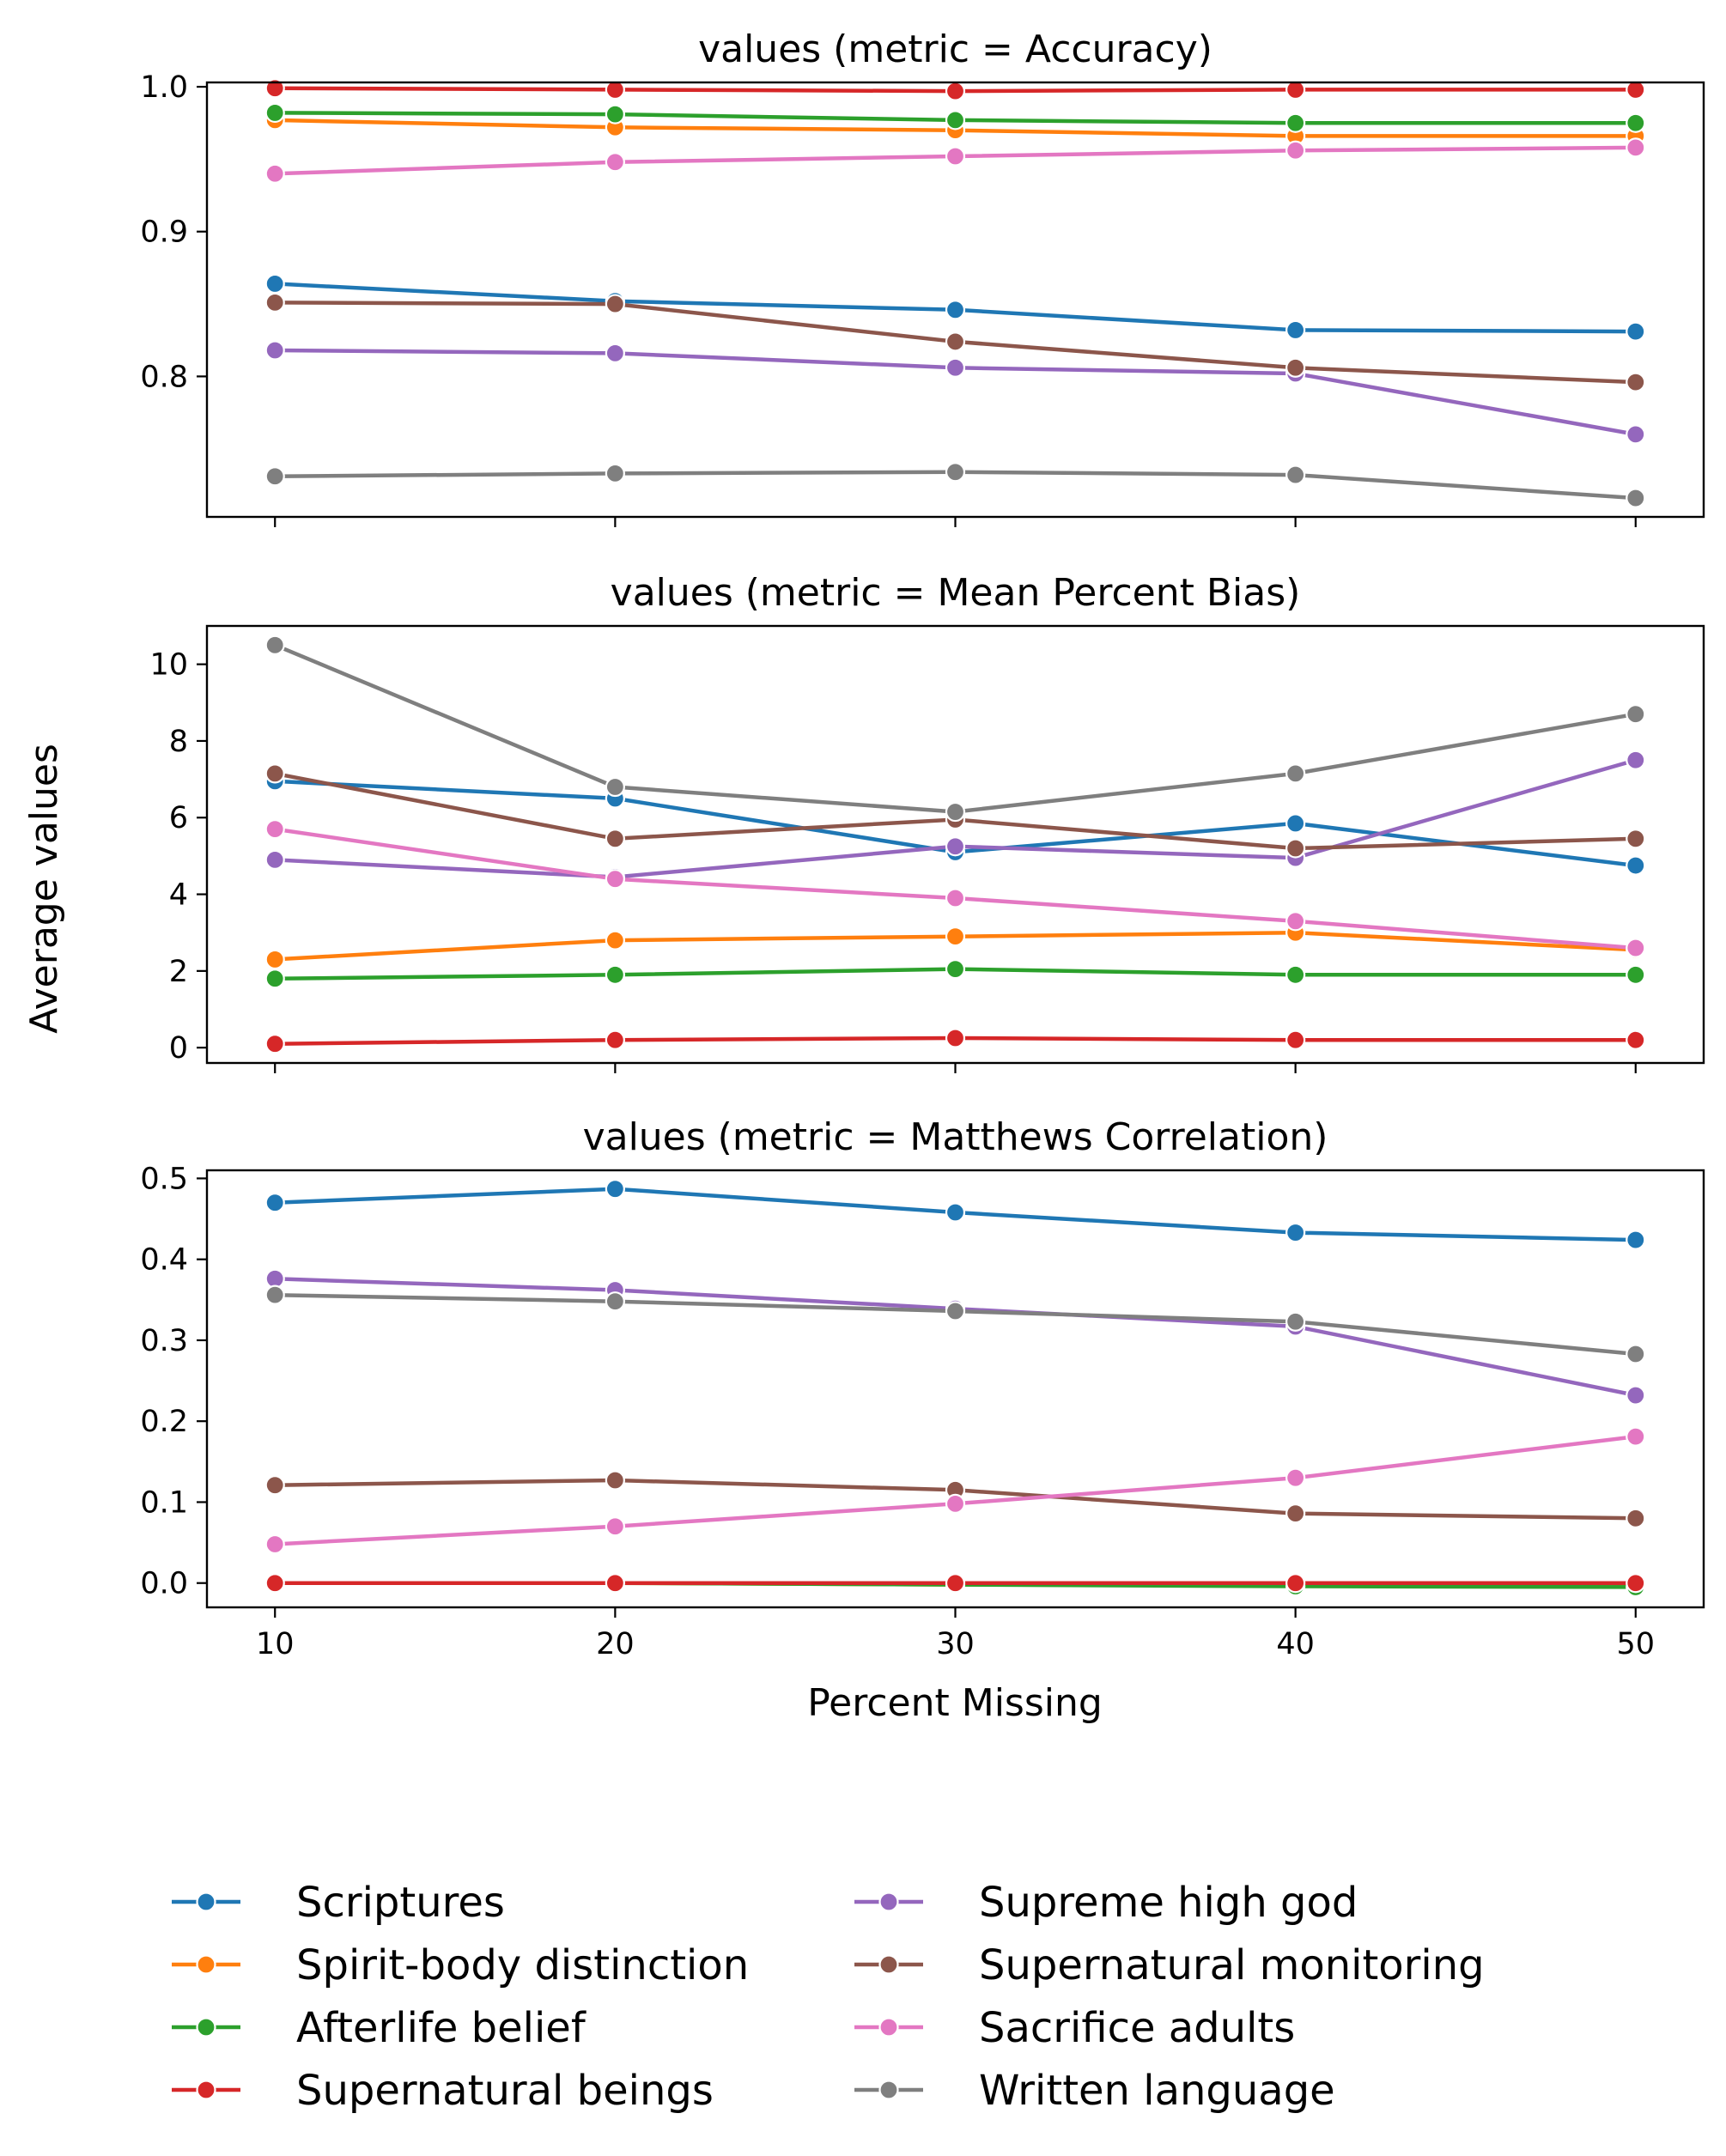 The height and width of the screenshot is (2156, 1726). I want to click on panel-2-ytick-label: 6, so click(178, 818).